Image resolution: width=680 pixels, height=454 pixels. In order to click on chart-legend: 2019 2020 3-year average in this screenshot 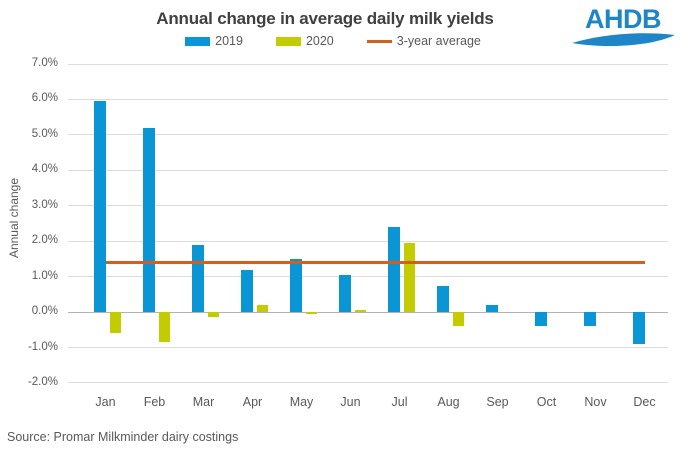, I will do `click(333, 41)`.